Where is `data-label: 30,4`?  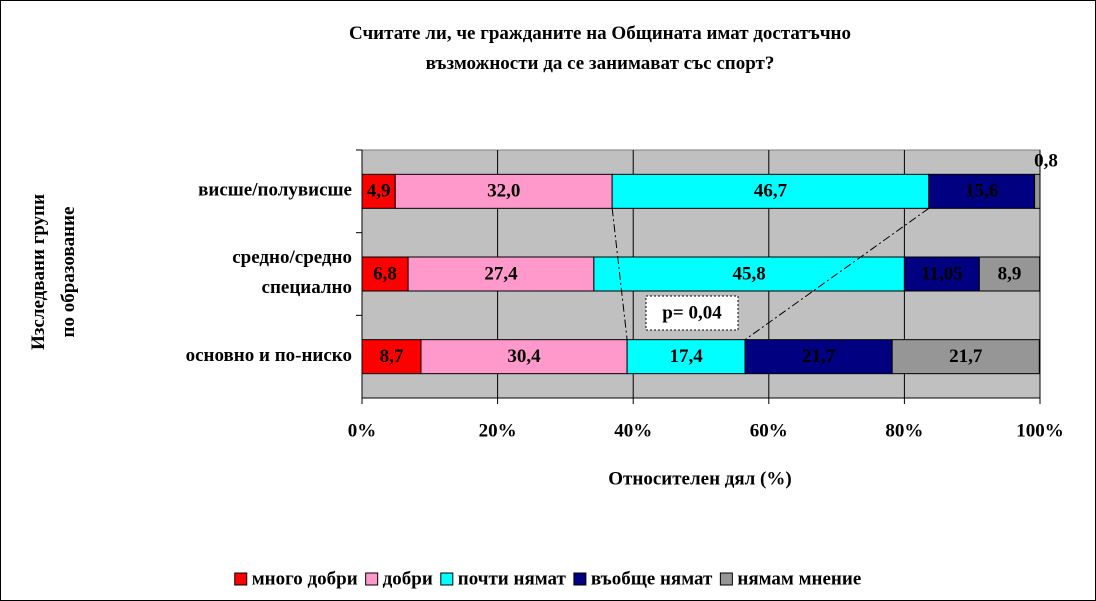 data-label: 30,4 is located at coordinates (524, 356).